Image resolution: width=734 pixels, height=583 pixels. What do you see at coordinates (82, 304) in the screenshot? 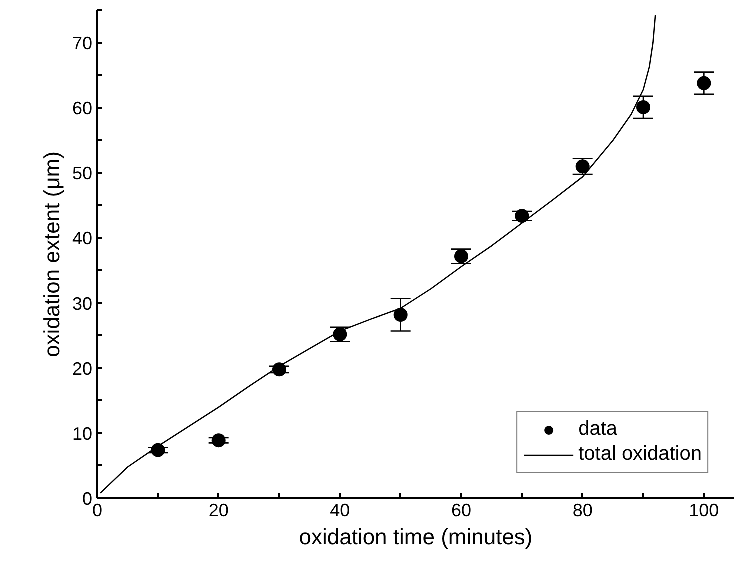
I see `y-tick-label: 30` at bounding box center [82, 304].